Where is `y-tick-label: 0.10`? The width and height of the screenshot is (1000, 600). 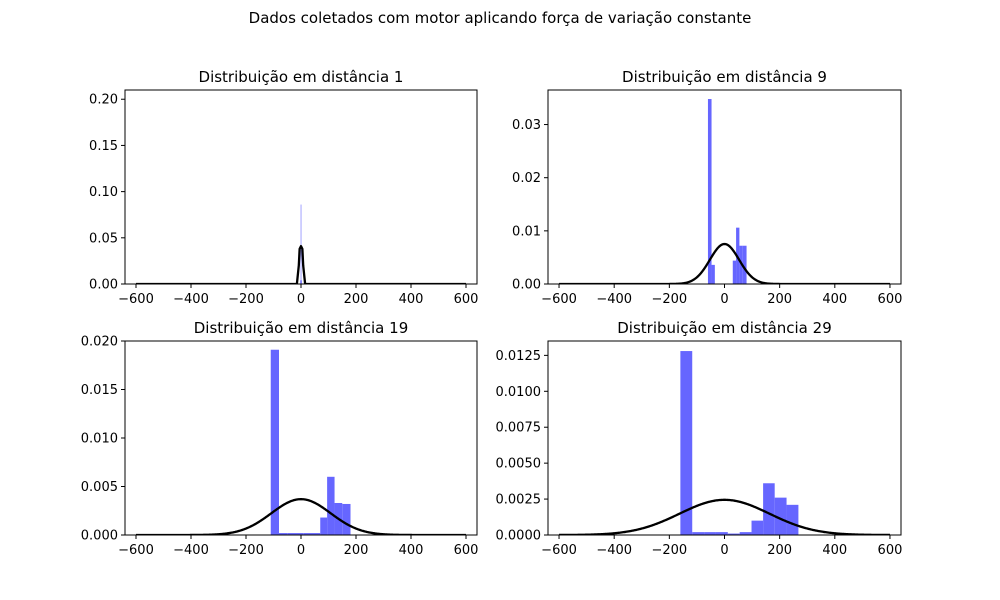 y-tick-label: 0.10 is located at coordinates (103, 192).